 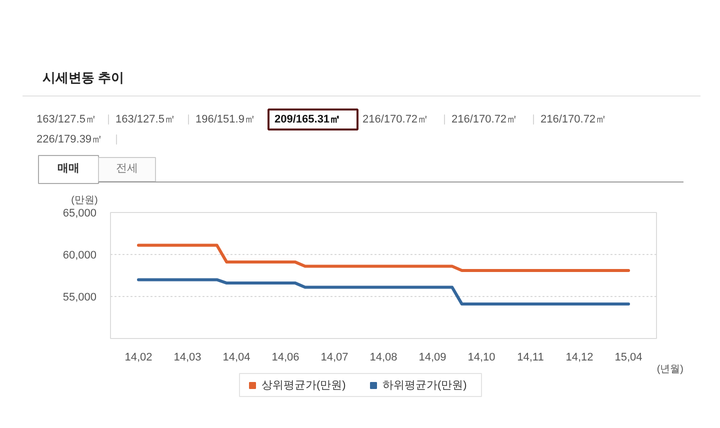 I want to click on x-tick-label: 14,08, so click(x=384, y=358).